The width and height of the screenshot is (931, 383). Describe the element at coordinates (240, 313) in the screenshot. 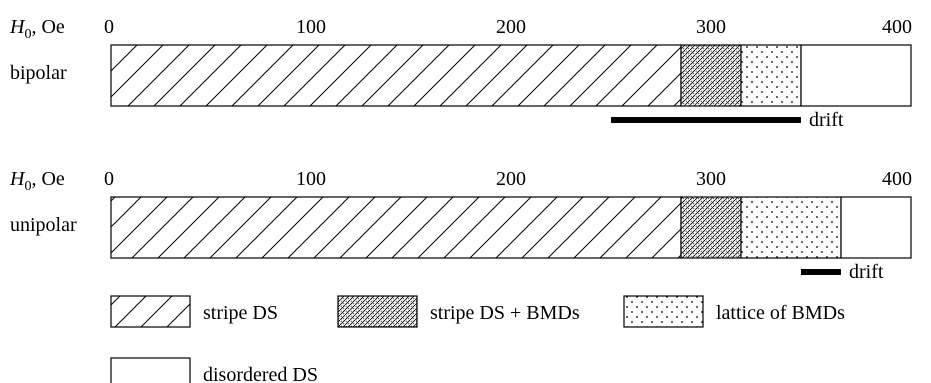

I see `legend-label-0: stripe DS` at that location.